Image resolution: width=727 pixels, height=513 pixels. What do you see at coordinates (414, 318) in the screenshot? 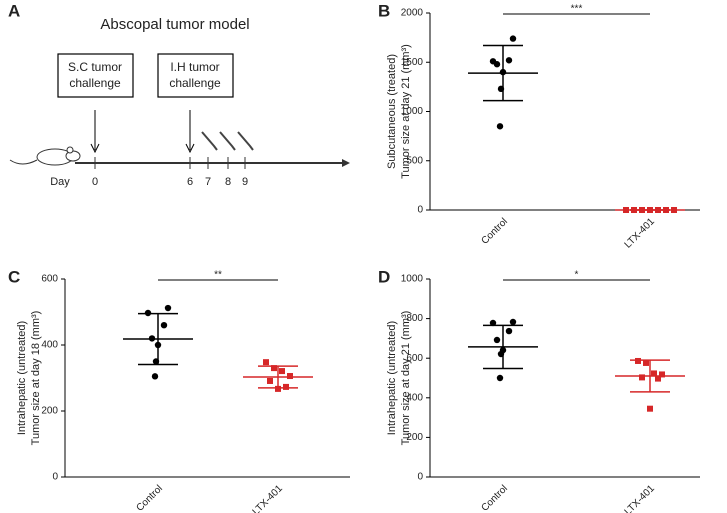
I see `y-tick-label: 800` at bounding box center [414, 318].